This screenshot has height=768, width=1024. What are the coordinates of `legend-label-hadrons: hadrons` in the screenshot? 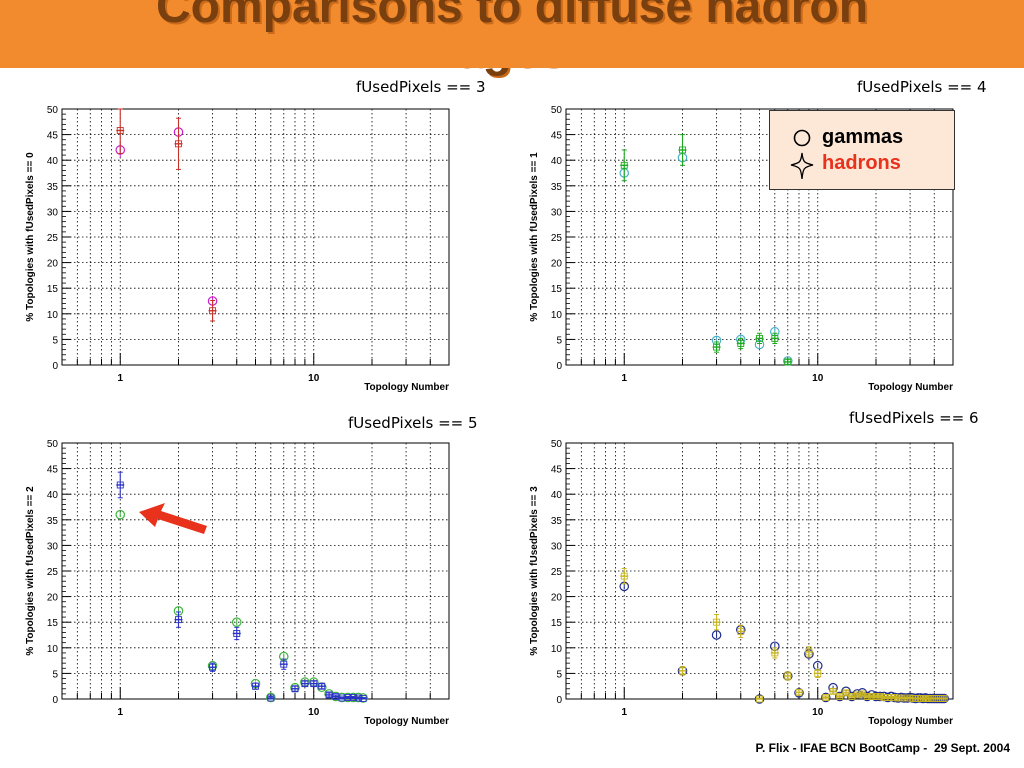 It's located at (861, 163).